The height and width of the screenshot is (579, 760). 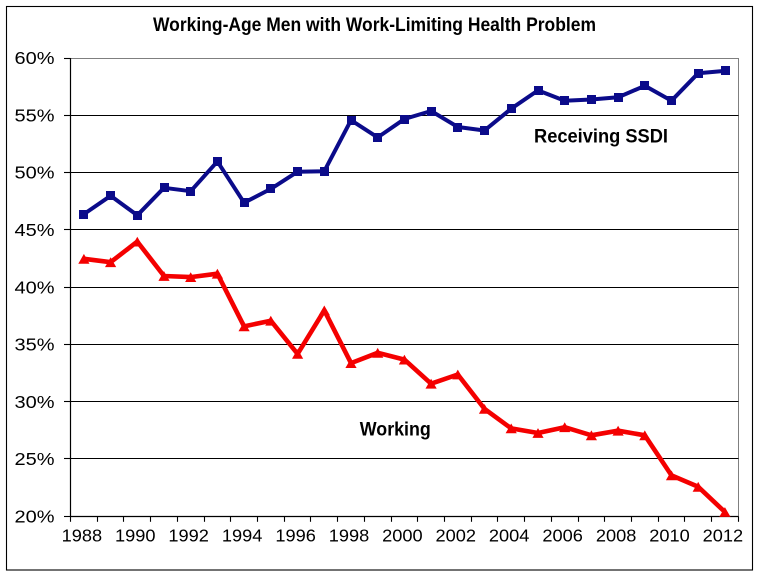 What do you see at coordinates (242, 535) in the screenshot?
I see `svg-text: 1994` at bounding box center [242, 535].